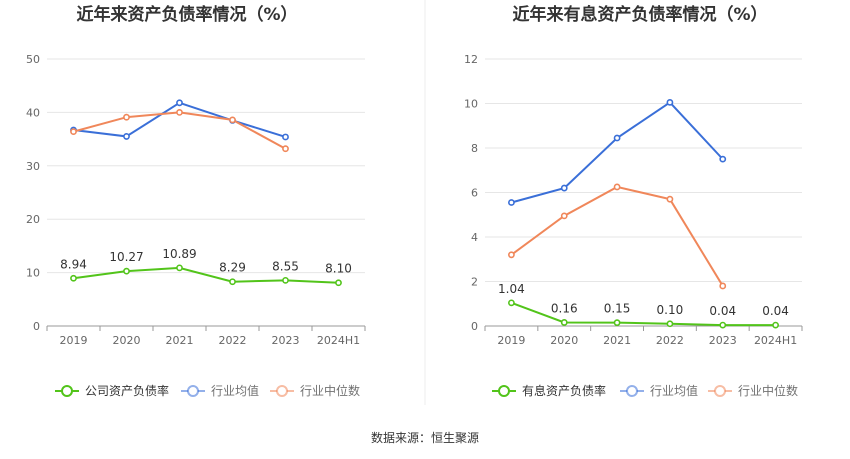 Image resolution: width=850 pixels, height=459 pixels. Describe the element at coordinates (33, 59) in the screenshot. I see `y-tick-label: 50` at that location.